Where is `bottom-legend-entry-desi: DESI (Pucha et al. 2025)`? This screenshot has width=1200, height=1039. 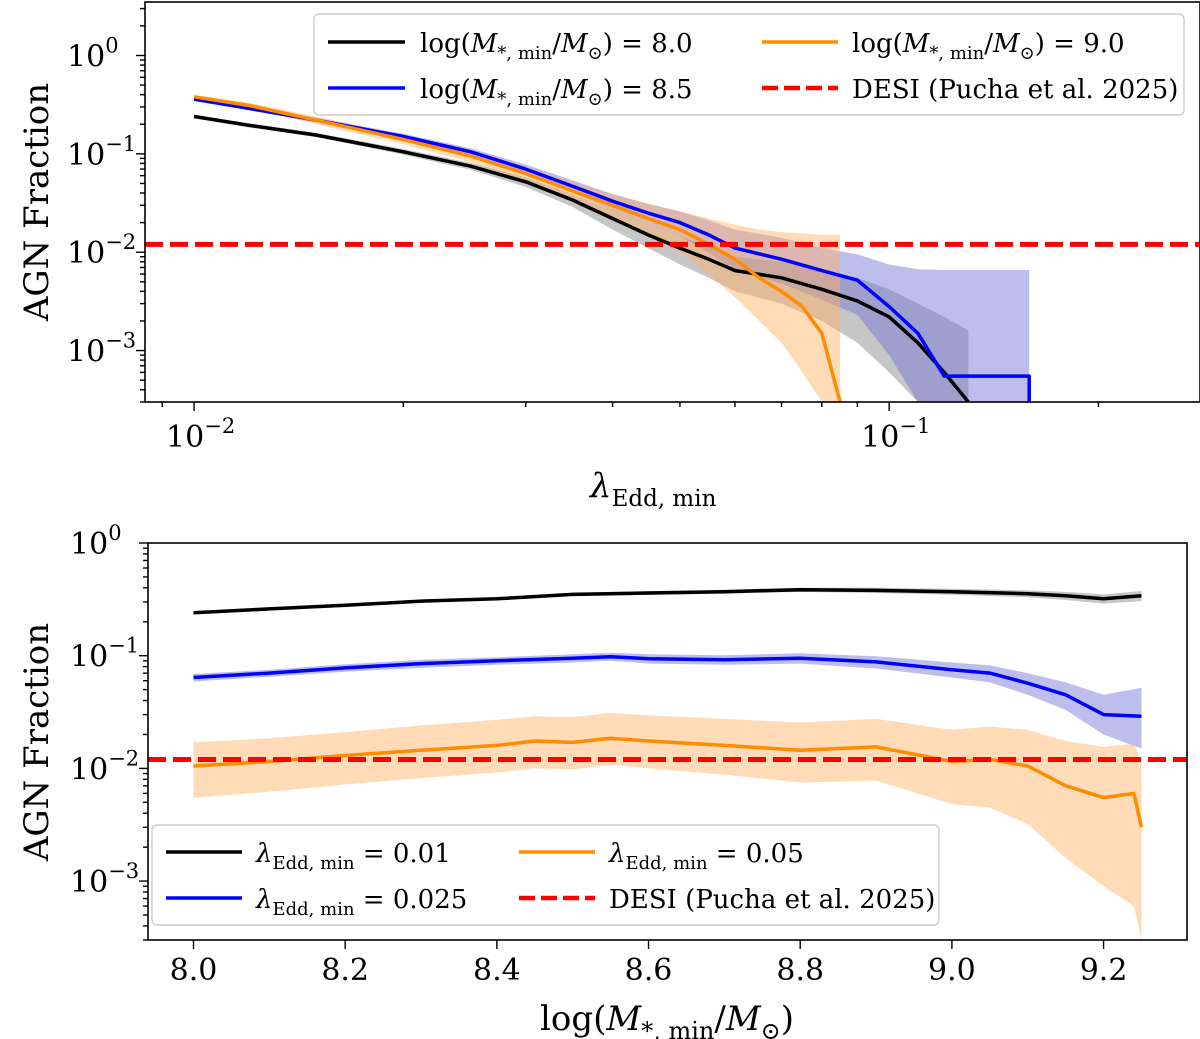 bottom-legend-entry-desi: DESI (Pucha et al. 2025) is located at coordinates (727, 900).